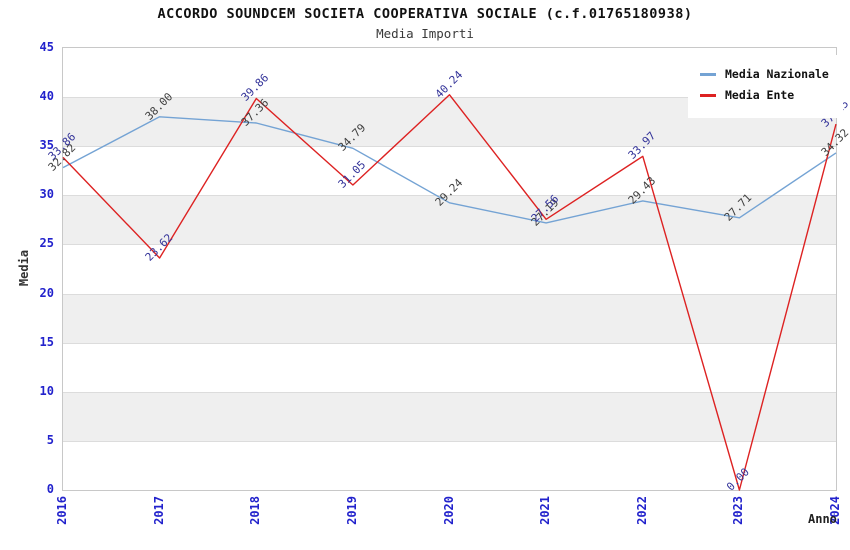  What do you see at coordinates (448, 510) in the screenshot?
I see `x-tick-label: 2020` at bounding box center [448, 510].